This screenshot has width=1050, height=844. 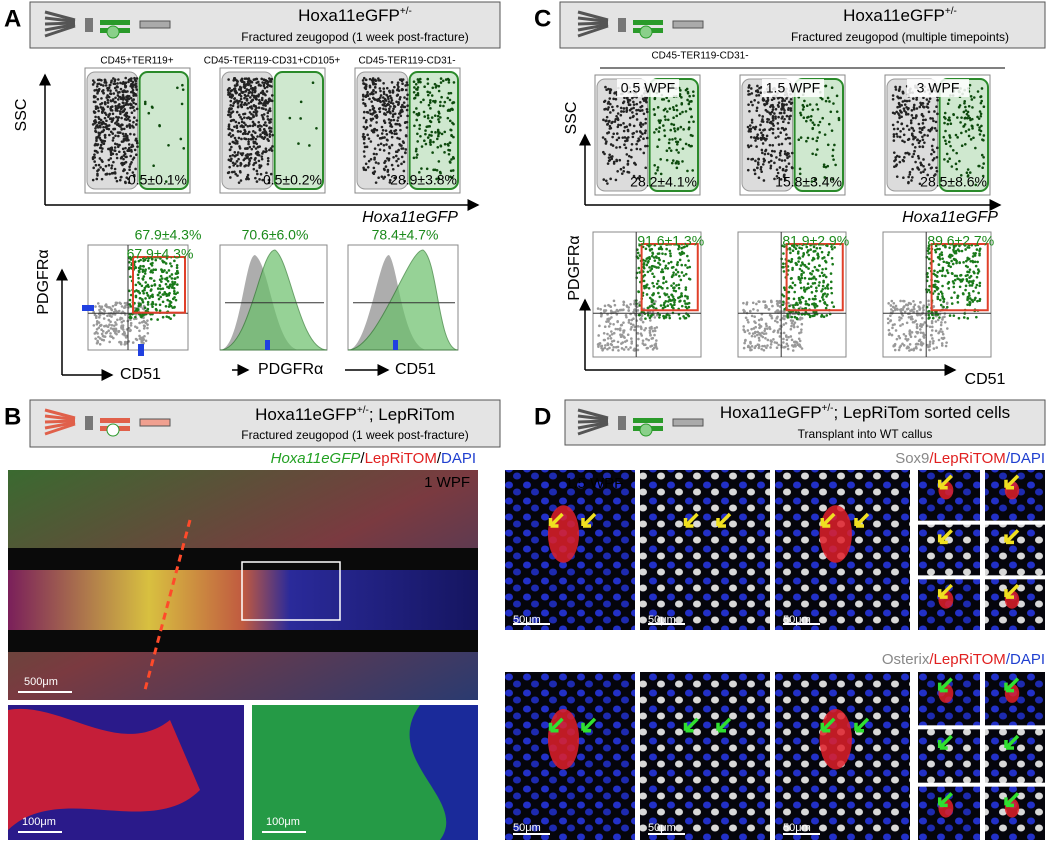 I want to click on population-label: CD45-TER119-CD31-, so click(x=699, y=56).